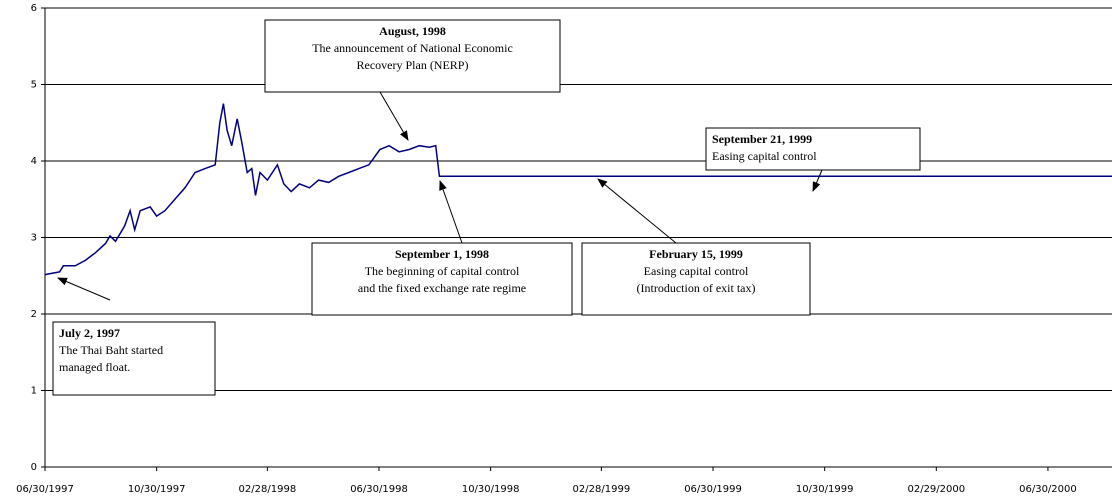  I want to click on annotation-title: August, 1998, so click(412, 31).